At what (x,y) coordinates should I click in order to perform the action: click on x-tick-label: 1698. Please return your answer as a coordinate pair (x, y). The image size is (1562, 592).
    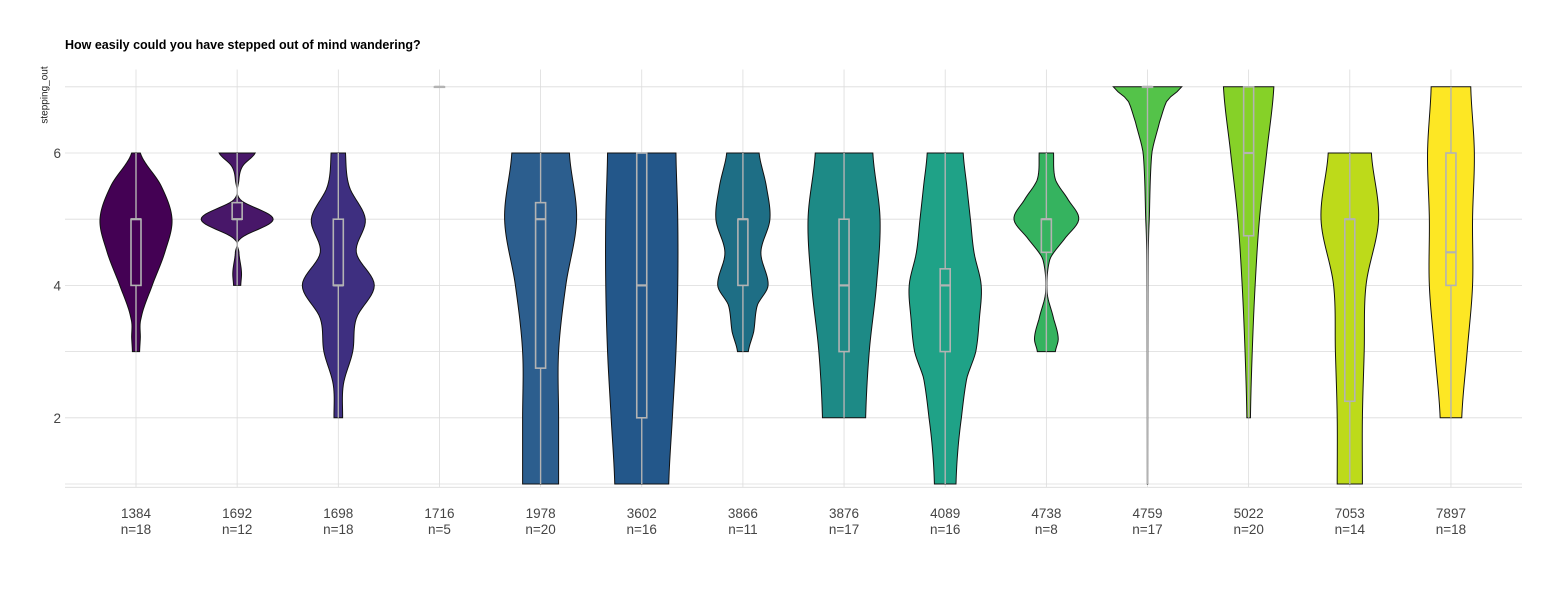
    Looking at the image, I should click on (338, 513).